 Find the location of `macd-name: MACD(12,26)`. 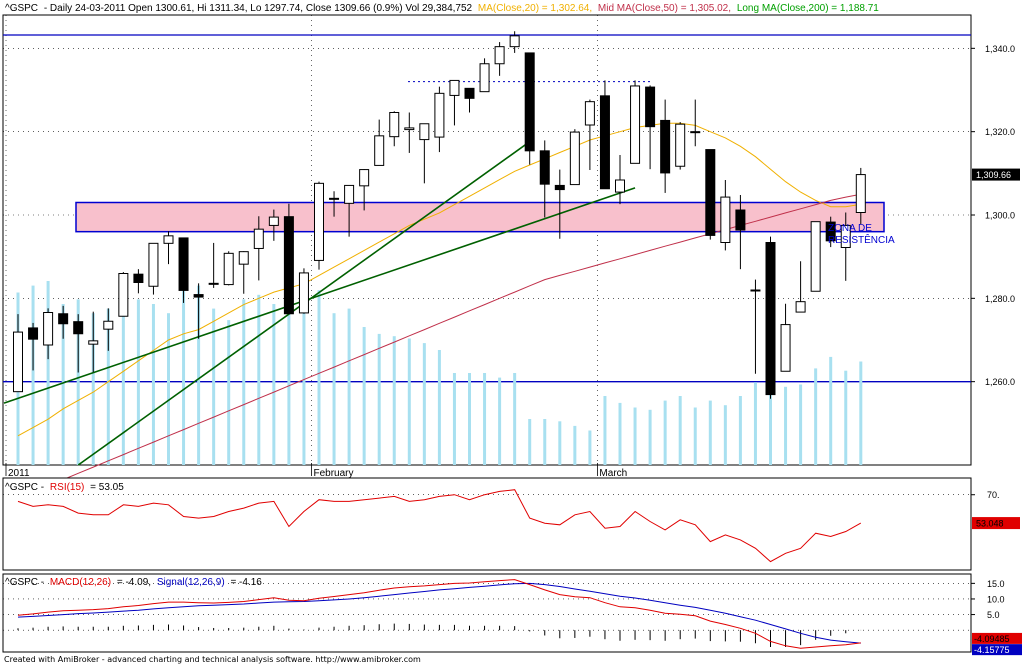

macd-name: MACD(12,26) is located at coordinates (80, 582).